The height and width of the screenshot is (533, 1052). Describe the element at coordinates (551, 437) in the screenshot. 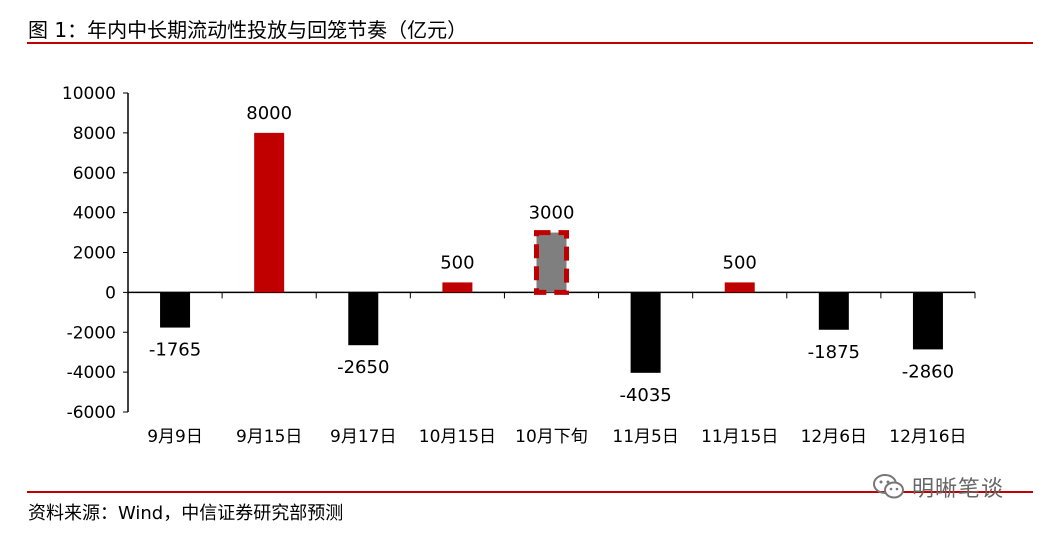

I see `x-tick-label: 10月下旬` at that location.